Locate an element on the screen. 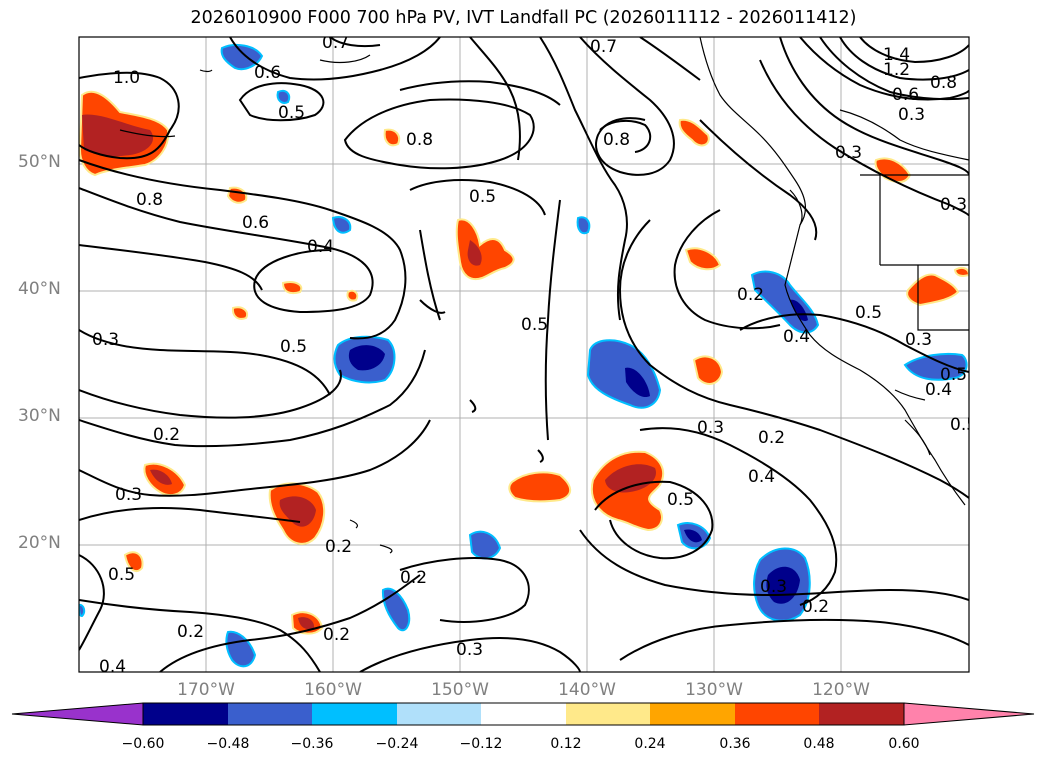  contour-label: 1.4 is located at coordinates (896, 55).